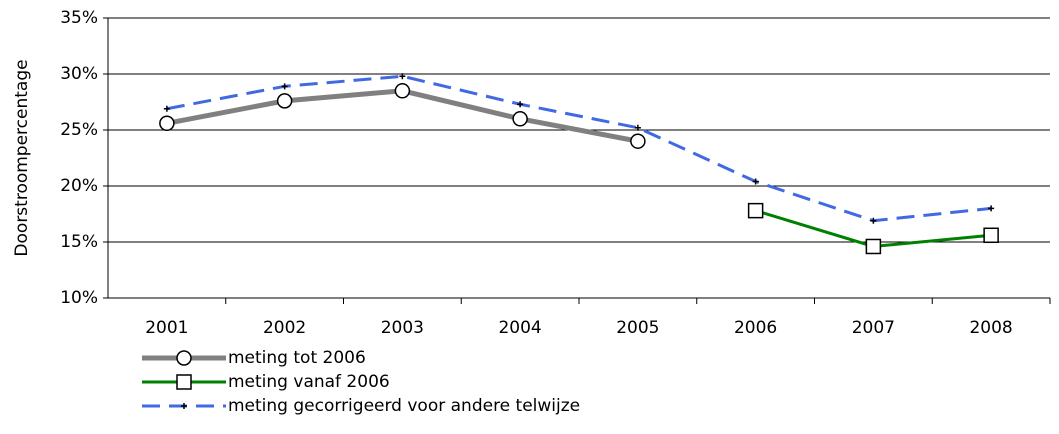 This screenshot has width=1059, height=434. What do you see at coordinates (309, 382) in the screenshot?
I see `legend-label: meting vanaf 2006` at bounding box center [309, 382].